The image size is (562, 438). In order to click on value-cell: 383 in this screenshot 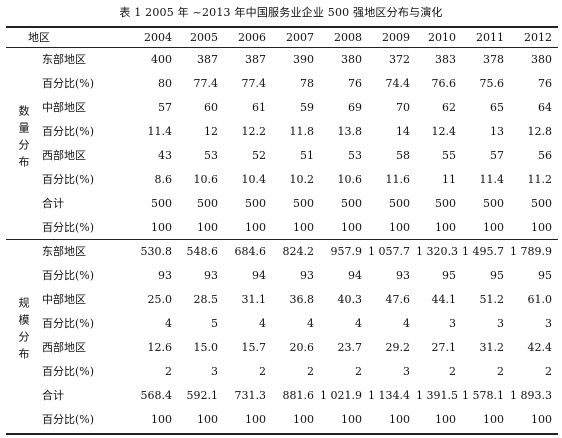, I will do `click(445, 59)`.